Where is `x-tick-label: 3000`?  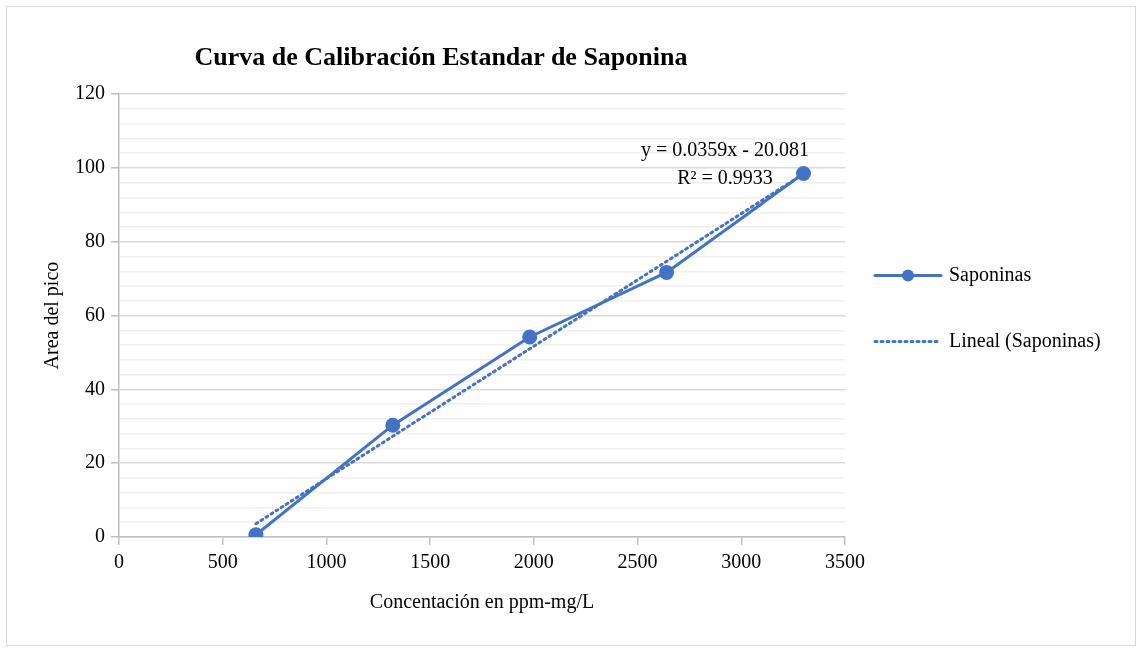
x-tick-label: 3000 is located at coordinates (741, 561).